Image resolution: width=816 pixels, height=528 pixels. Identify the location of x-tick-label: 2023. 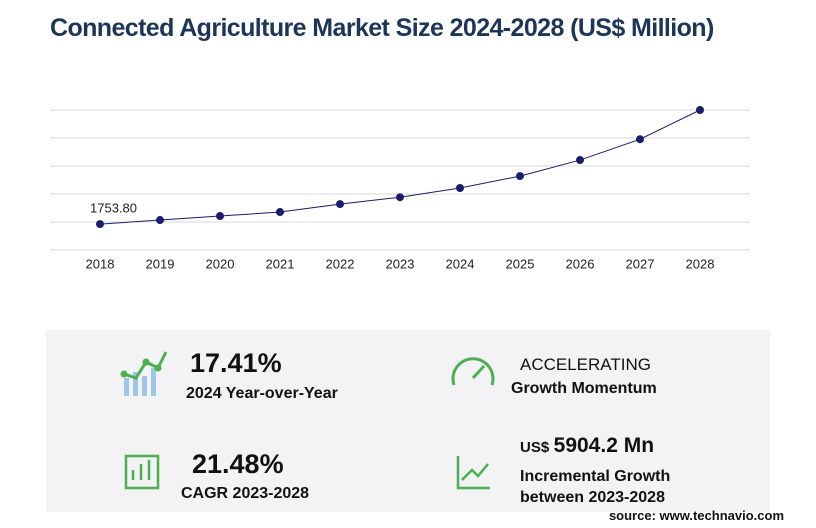
(400, 263).